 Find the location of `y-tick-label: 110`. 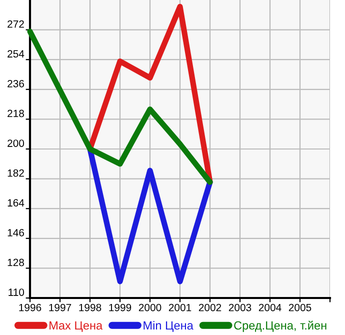

y-tick-label: 110 is located at coordinates (16, 292).